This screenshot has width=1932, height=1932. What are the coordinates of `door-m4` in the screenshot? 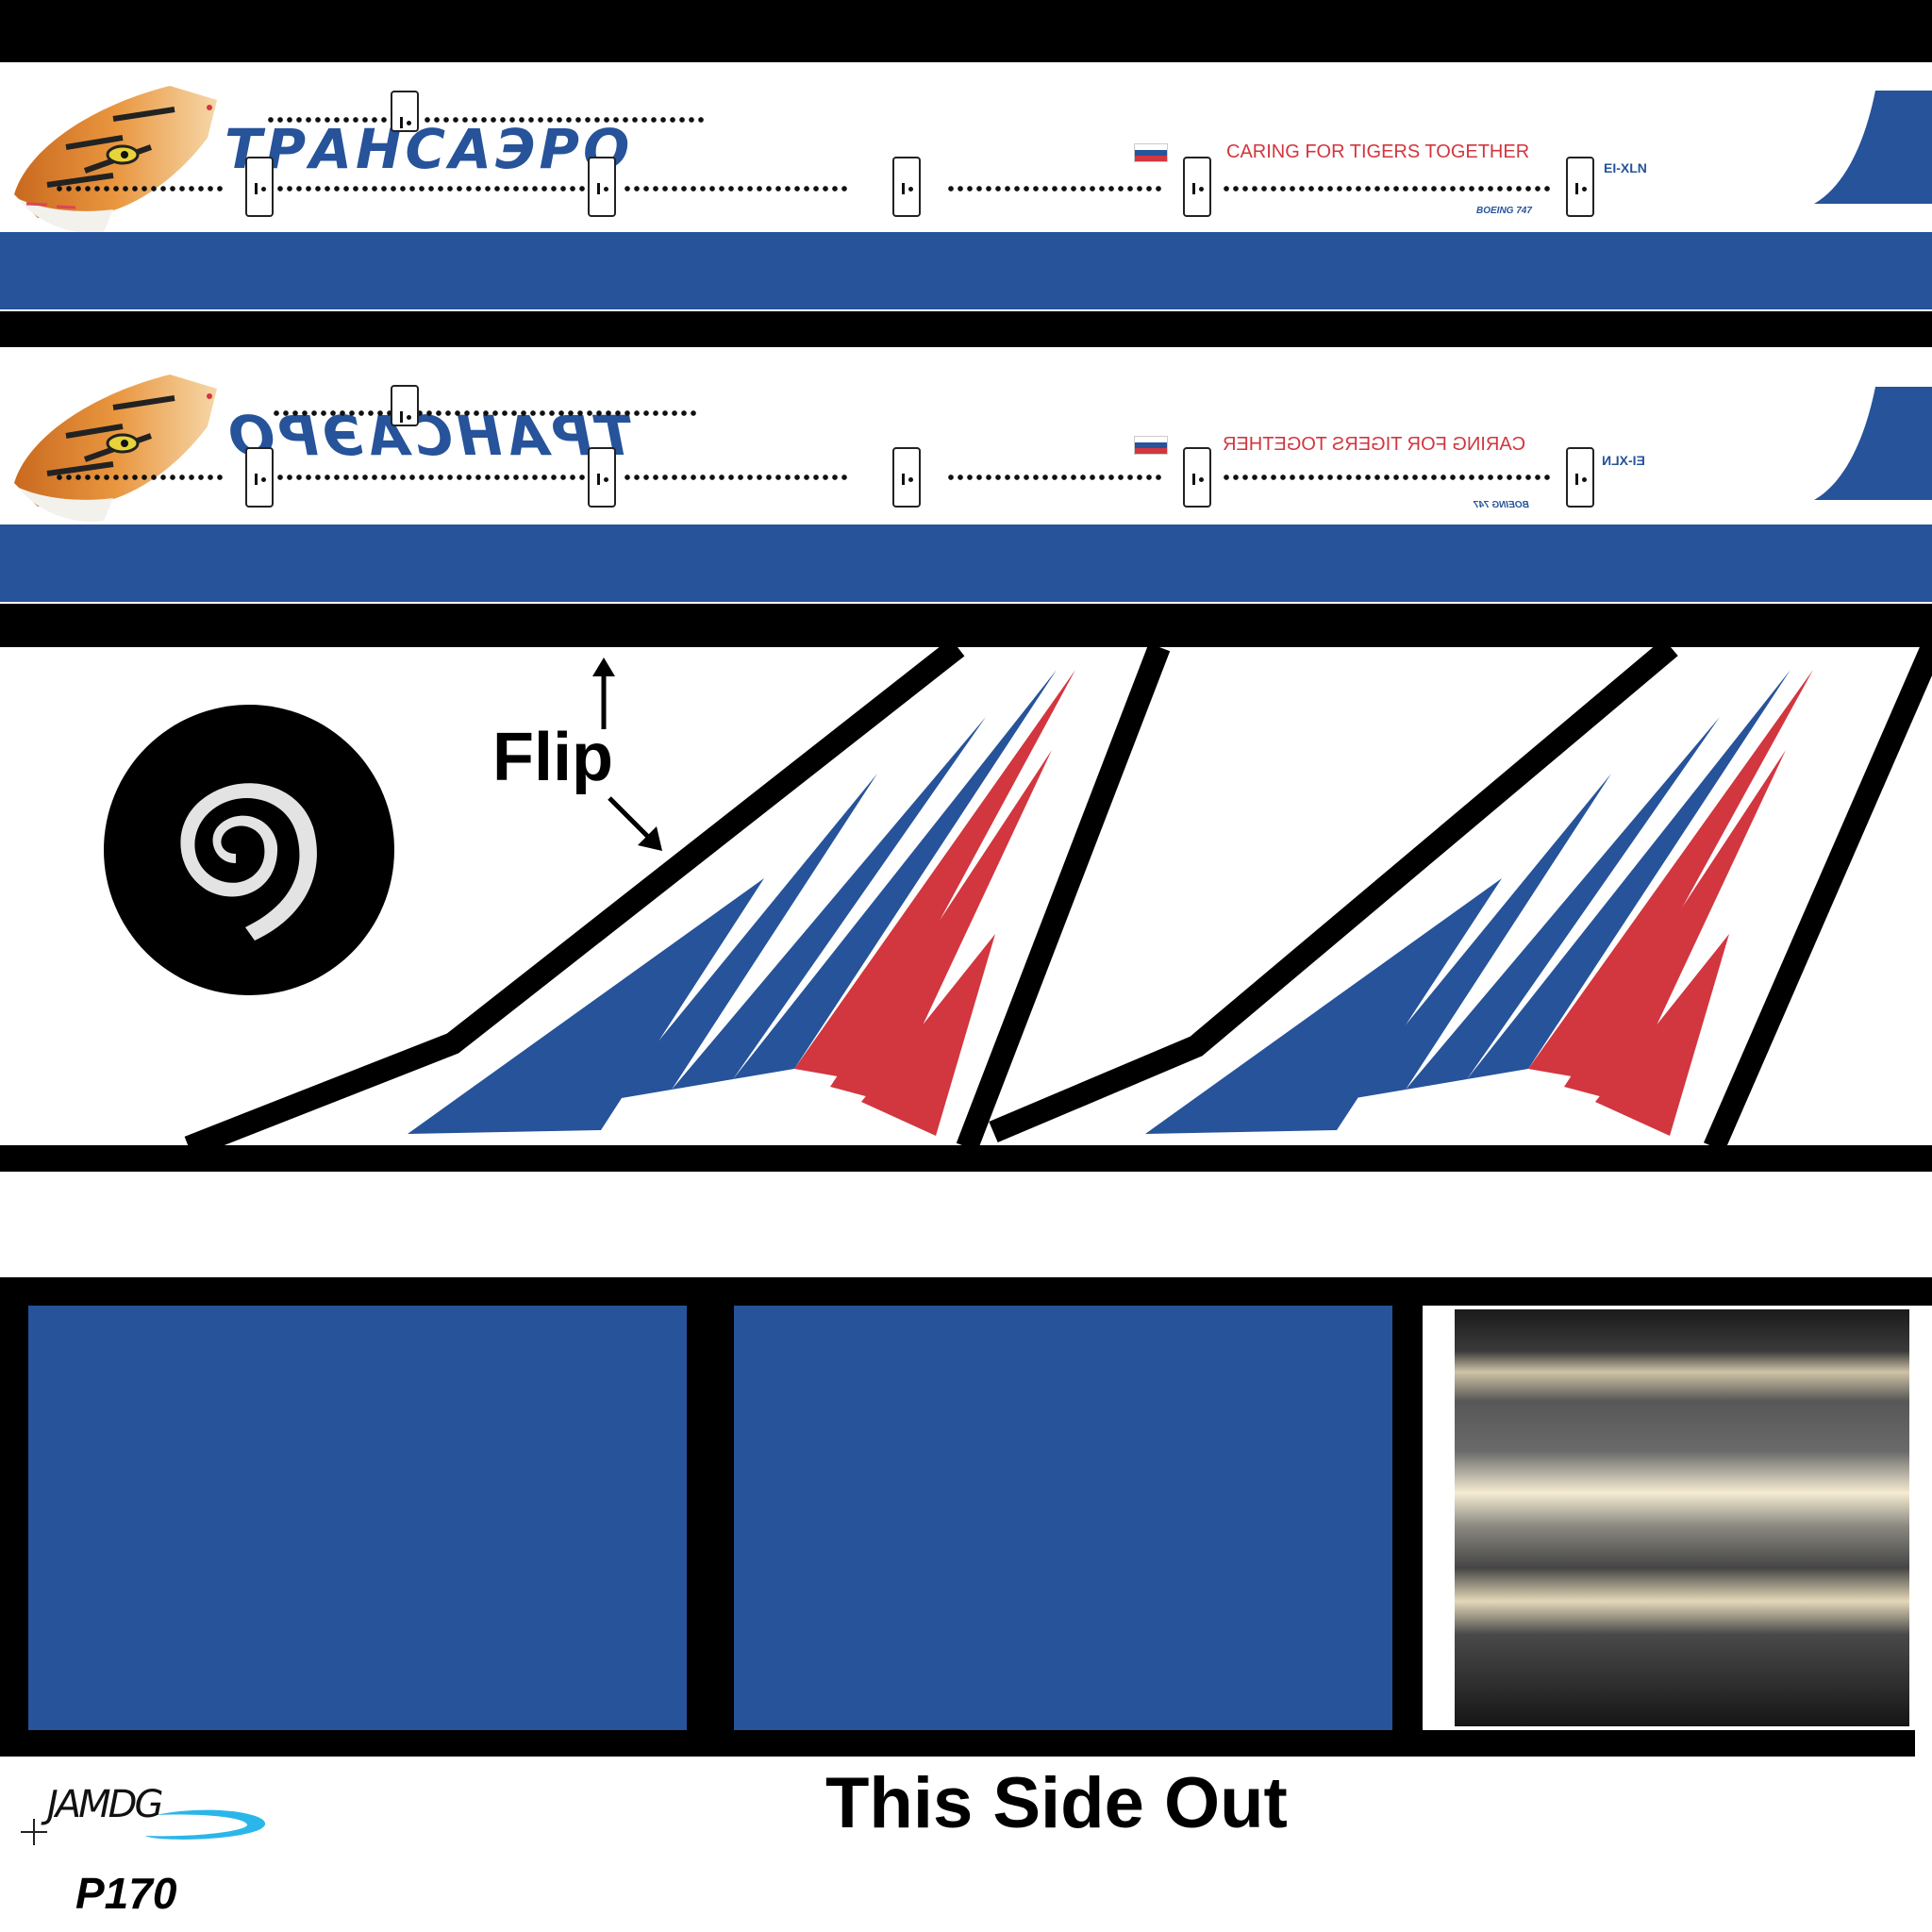 It's located at (1197, 478).